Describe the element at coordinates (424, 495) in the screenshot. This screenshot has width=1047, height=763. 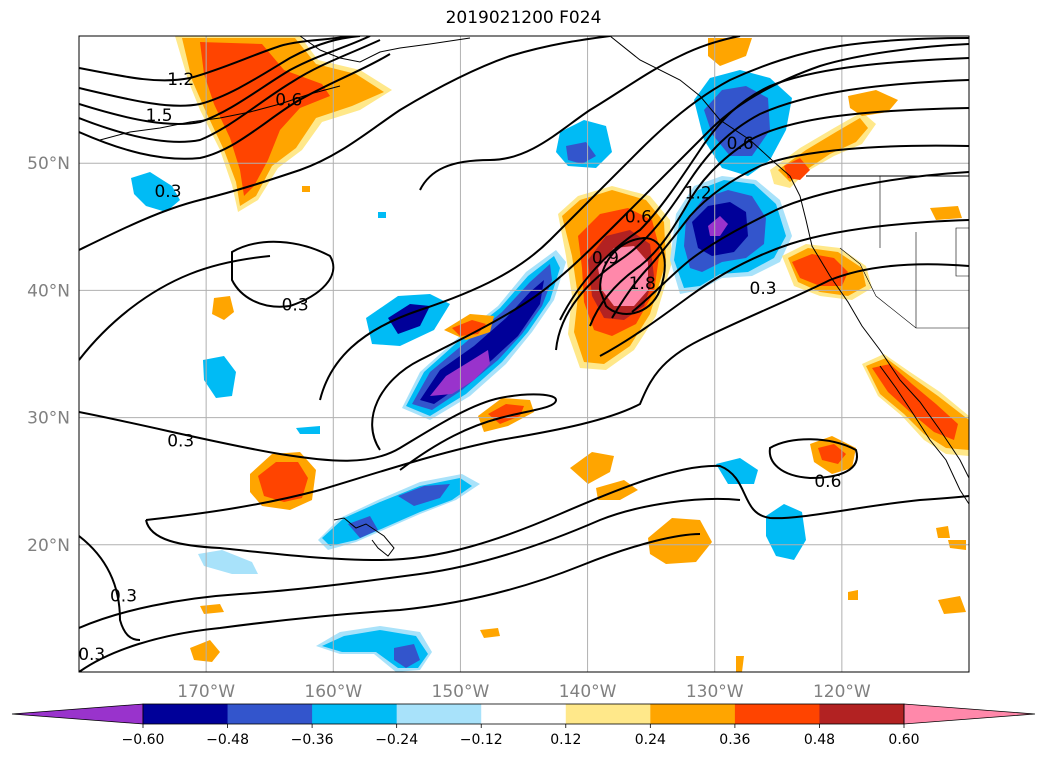
I see `anomaly-region-south-band-core` at that location.